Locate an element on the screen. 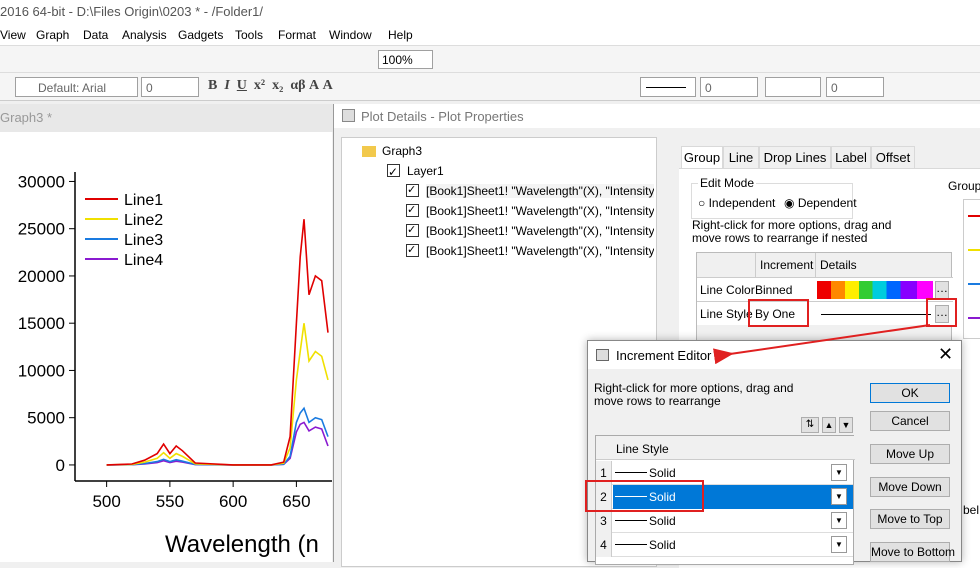 Image resolution: width=980 pixels, height=568 pixels. header-cell: Increment is located at coordinates (785, 265).